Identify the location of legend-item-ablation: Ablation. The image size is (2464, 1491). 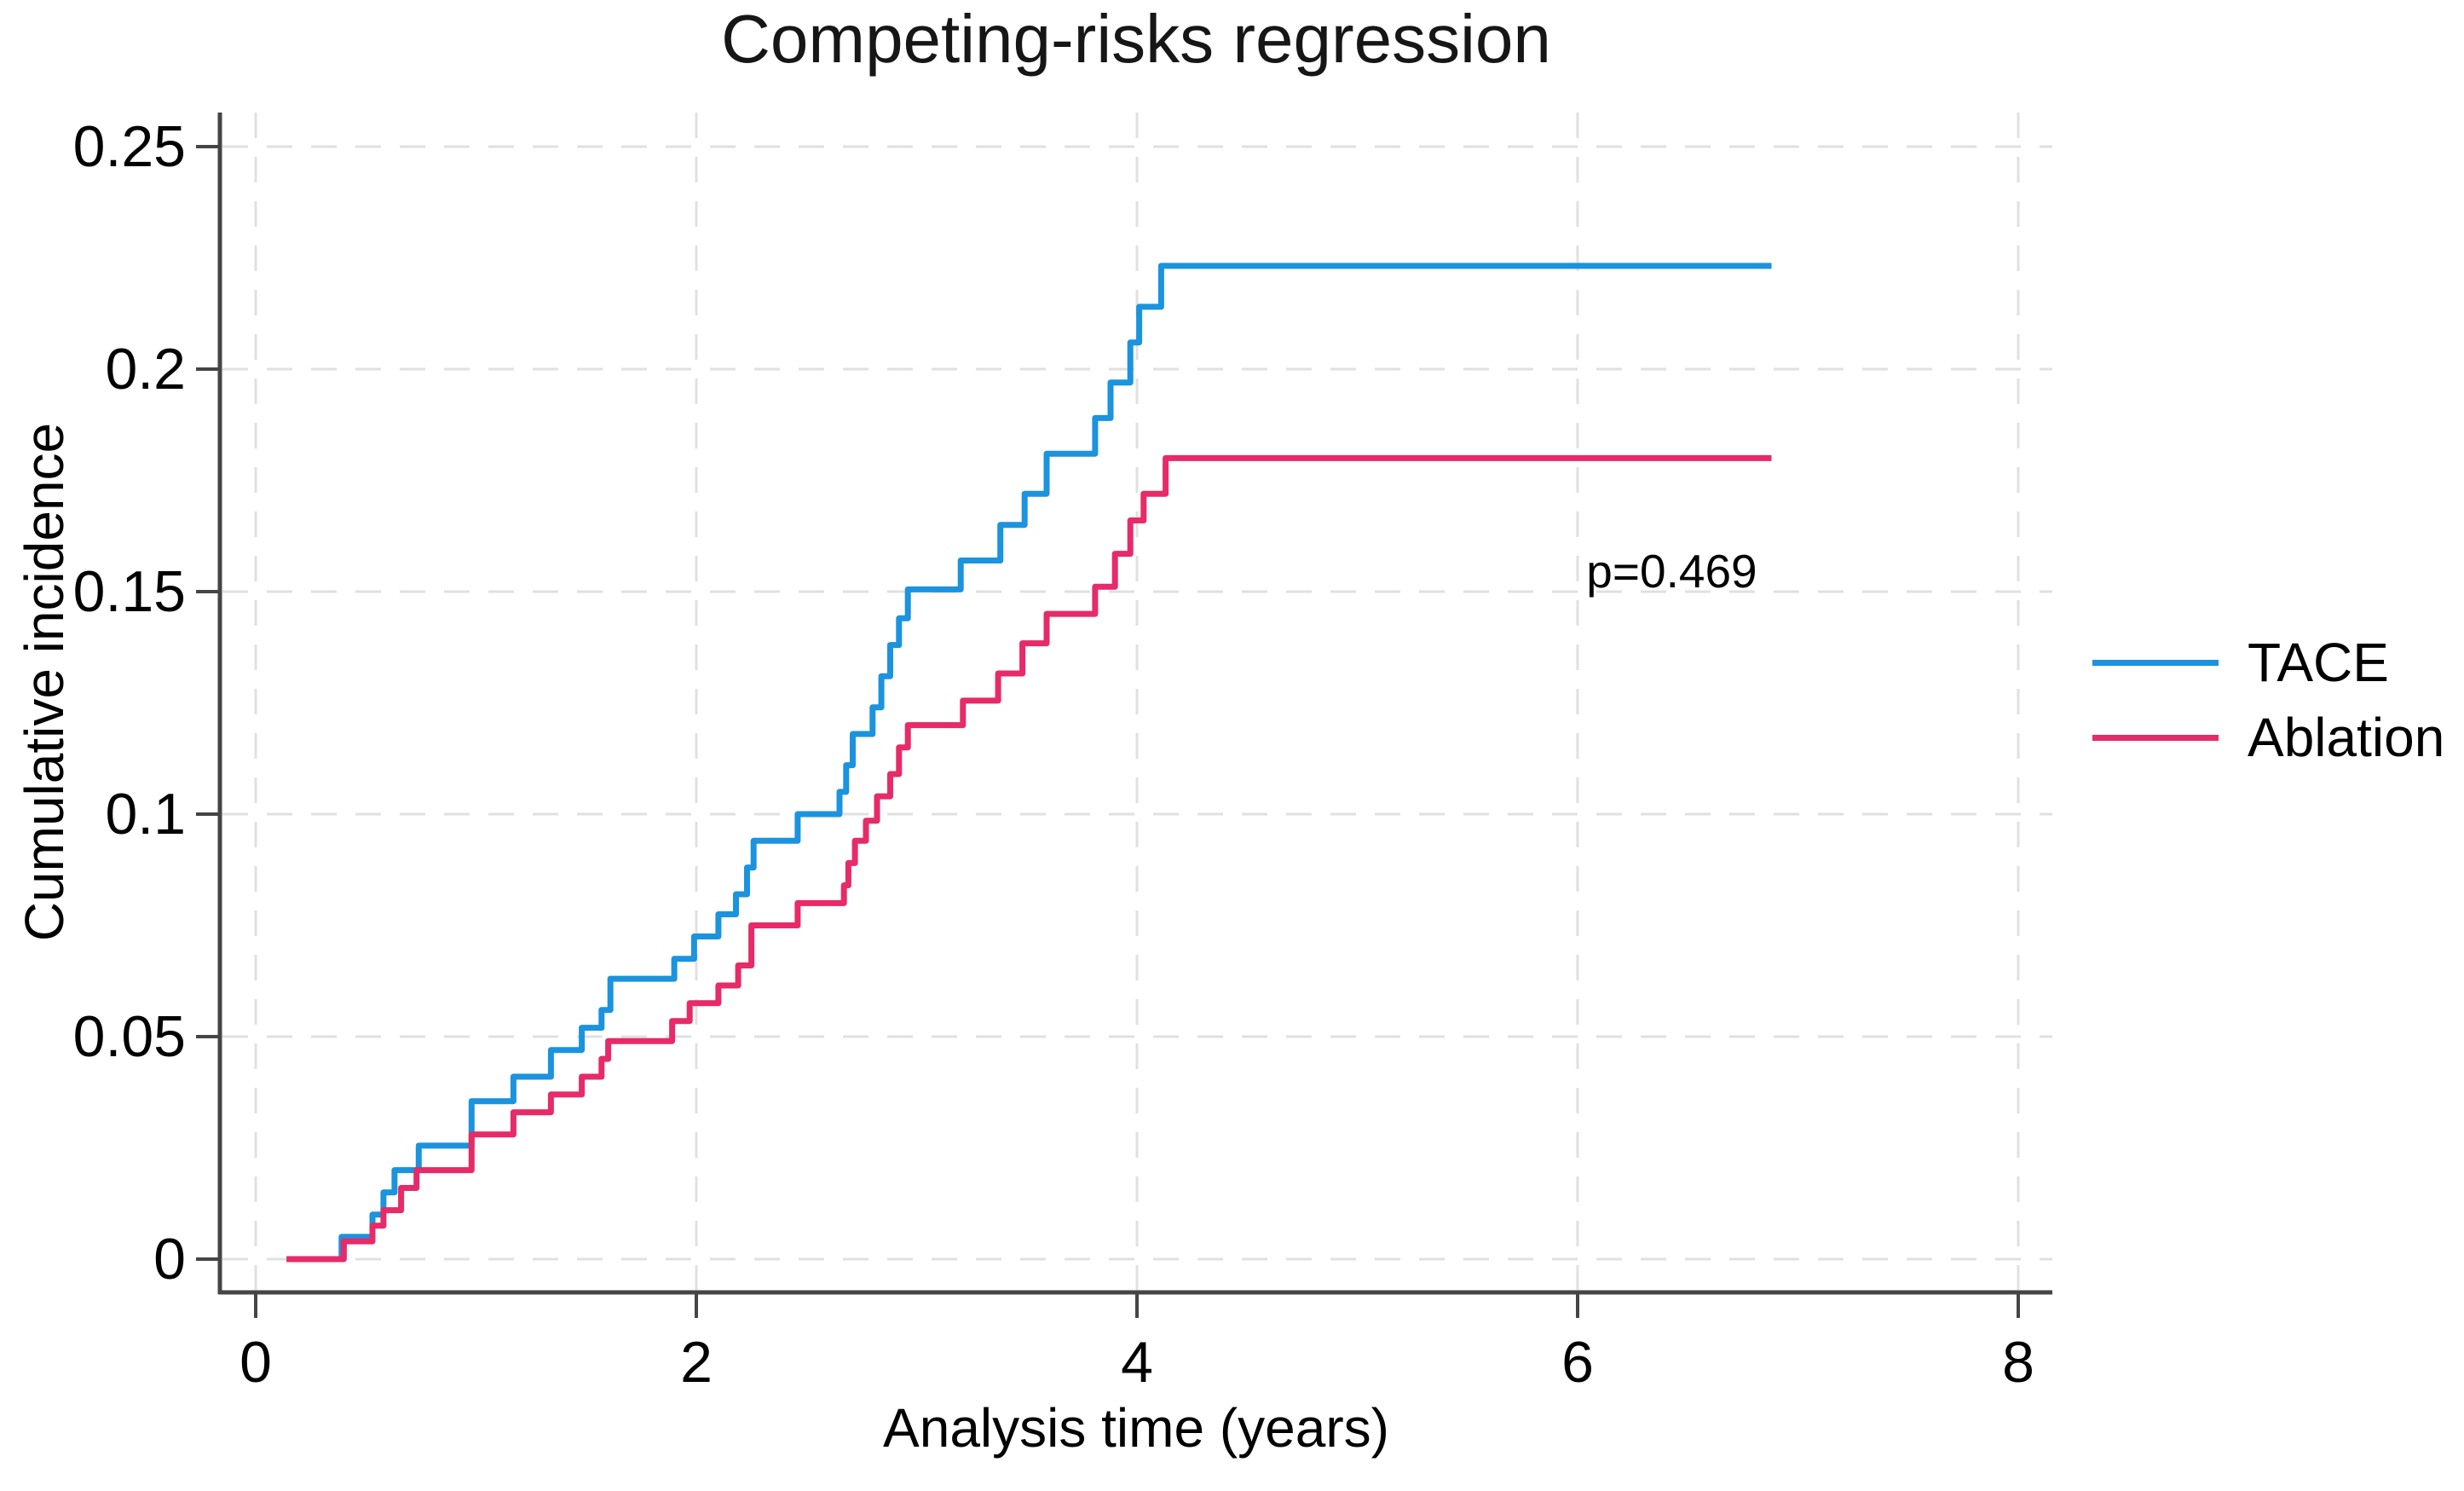
(2268, 737).